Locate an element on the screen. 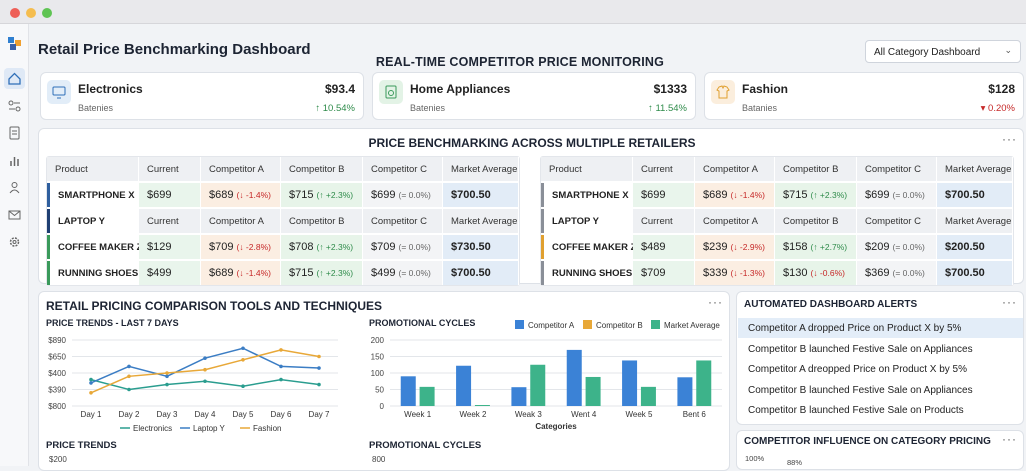 Image resolution: width=1026 pixels, height=471 pixels. price-cell: $708 (↑ +2.3%) is located at coordinates (322, 247).